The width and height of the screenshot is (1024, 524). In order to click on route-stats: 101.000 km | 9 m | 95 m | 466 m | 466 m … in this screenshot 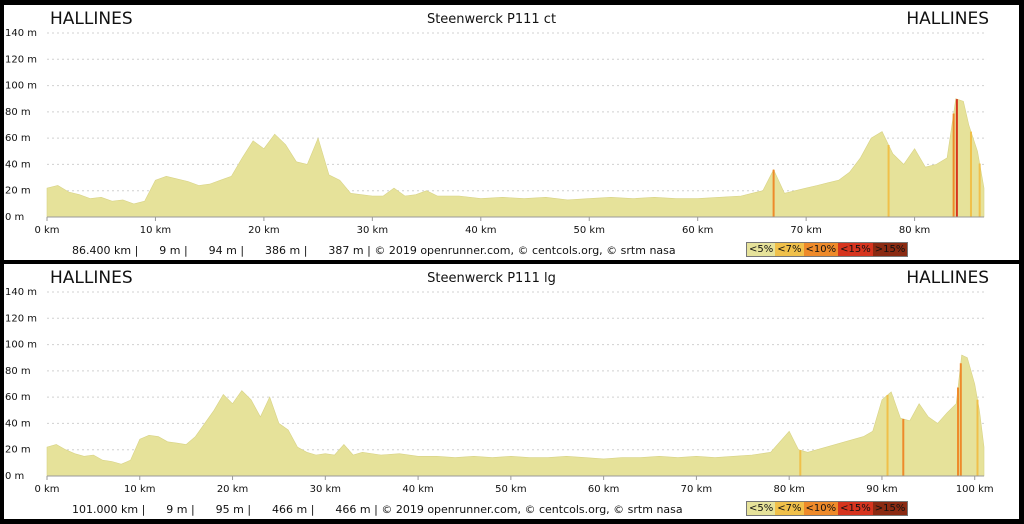, I will do `click(377, 509)`.